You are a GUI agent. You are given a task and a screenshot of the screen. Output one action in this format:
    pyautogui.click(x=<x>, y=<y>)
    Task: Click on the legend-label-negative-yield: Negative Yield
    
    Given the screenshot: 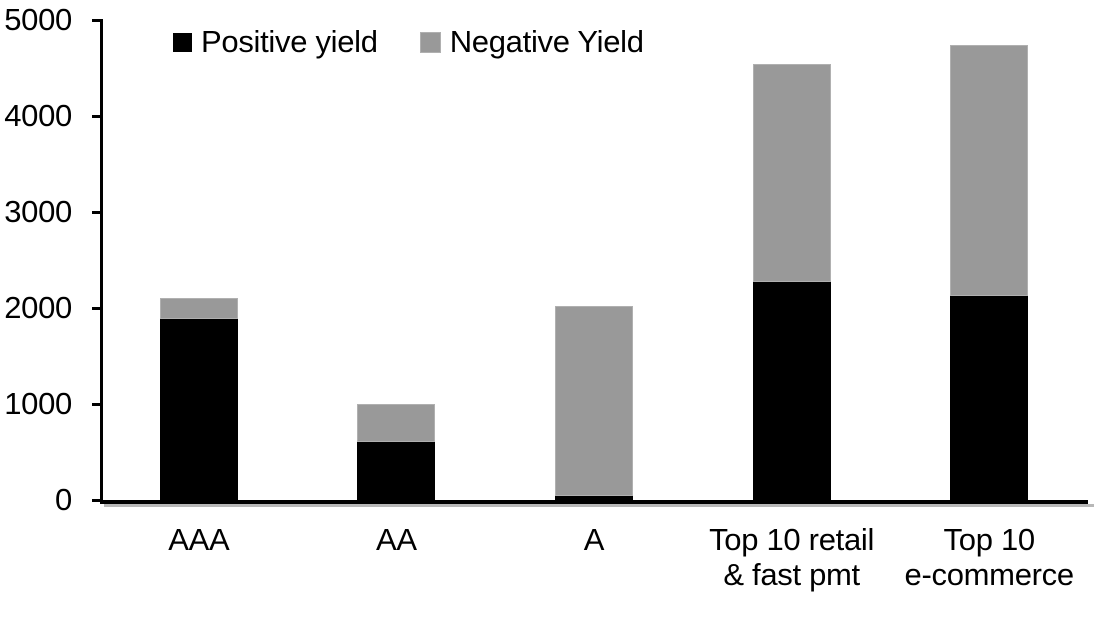 What is the action you would take?
    pyautogui.click(x=546, y=41)
    